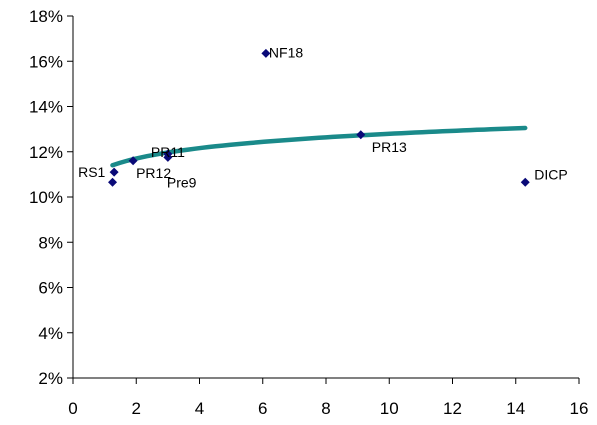  Describe the element at coordinates (50, 378) in the screenshot. I see `y-tick-label: 2%` at that location.